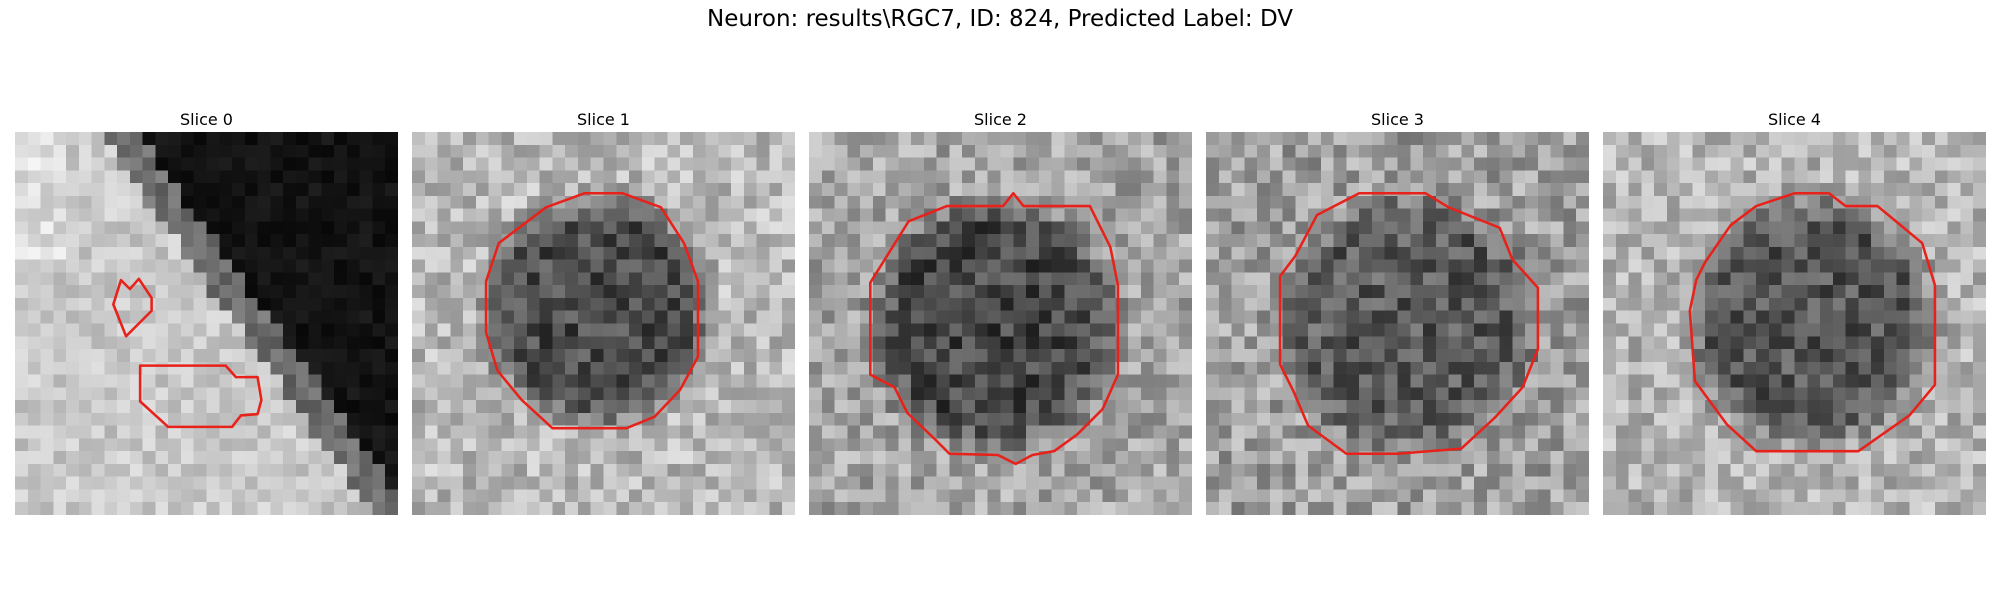 This screenshot has width=2000, height=600. Describe the element at coordinates (603, 119) in the screenshot. I see `slice-title-1: Slice 1` at that location.